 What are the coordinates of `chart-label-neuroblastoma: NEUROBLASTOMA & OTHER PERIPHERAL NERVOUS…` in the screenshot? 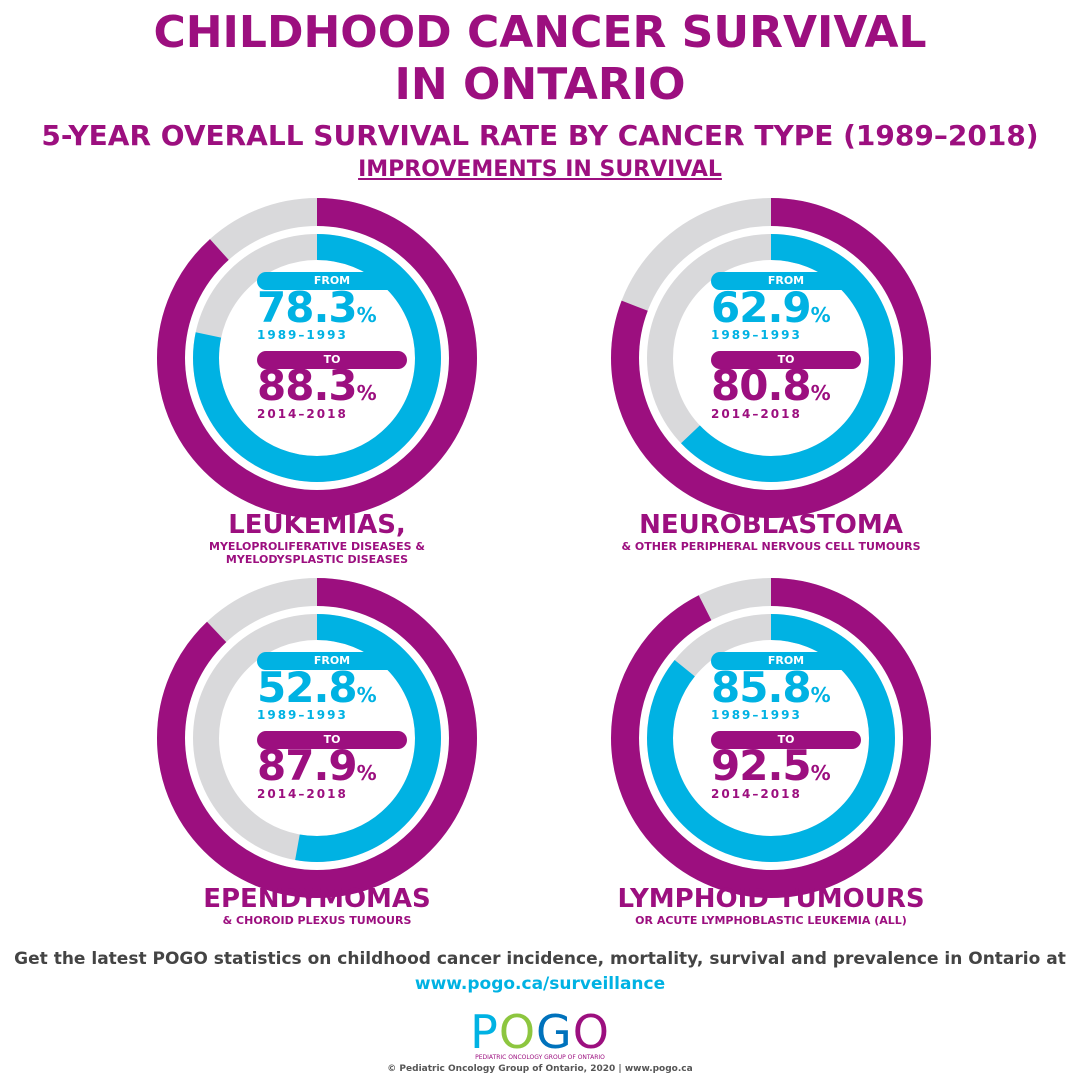 It's located at (771, 531).